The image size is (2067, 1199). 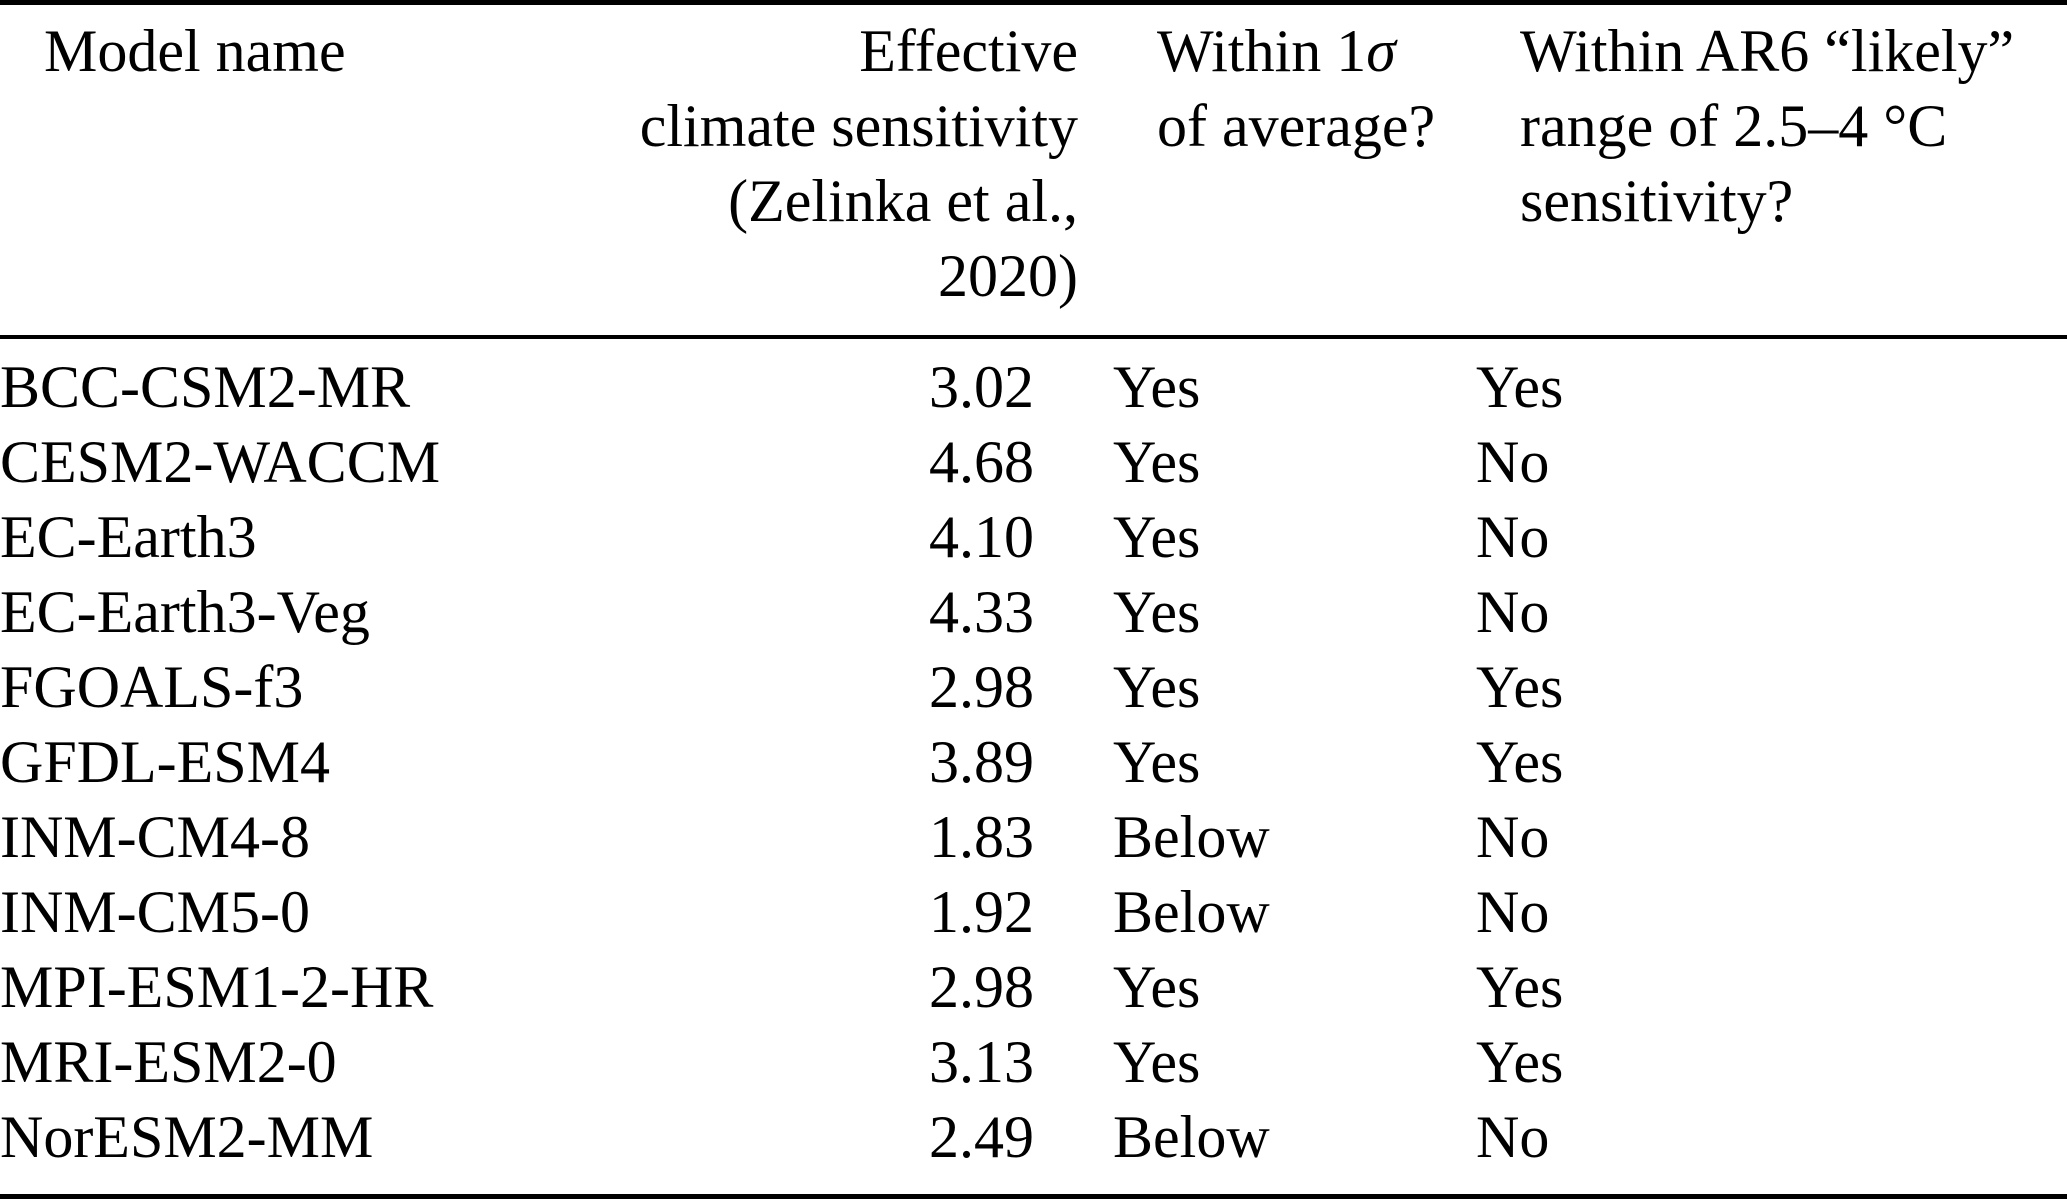 I want to click on table-row: MPI-ESM1-2-HR 2.98 Yes Yes, so click(x=1033, y=987).